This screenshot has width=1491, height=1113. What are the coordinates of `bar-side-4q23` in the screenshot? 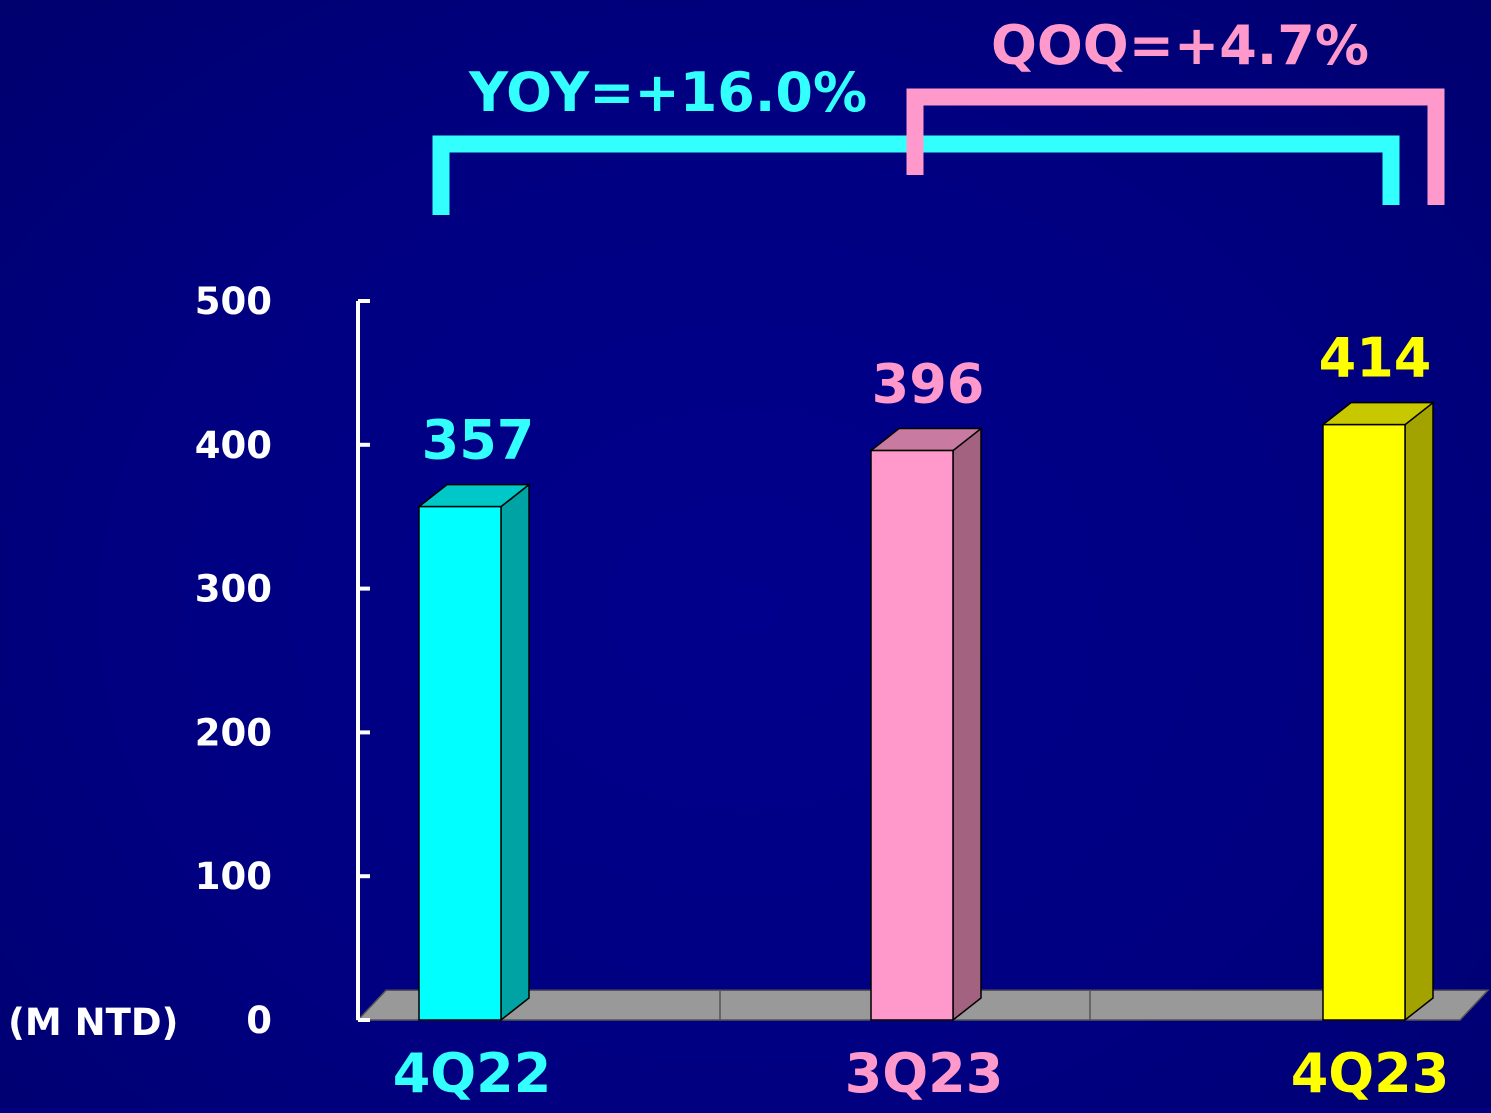 It's located at (1419, 711).